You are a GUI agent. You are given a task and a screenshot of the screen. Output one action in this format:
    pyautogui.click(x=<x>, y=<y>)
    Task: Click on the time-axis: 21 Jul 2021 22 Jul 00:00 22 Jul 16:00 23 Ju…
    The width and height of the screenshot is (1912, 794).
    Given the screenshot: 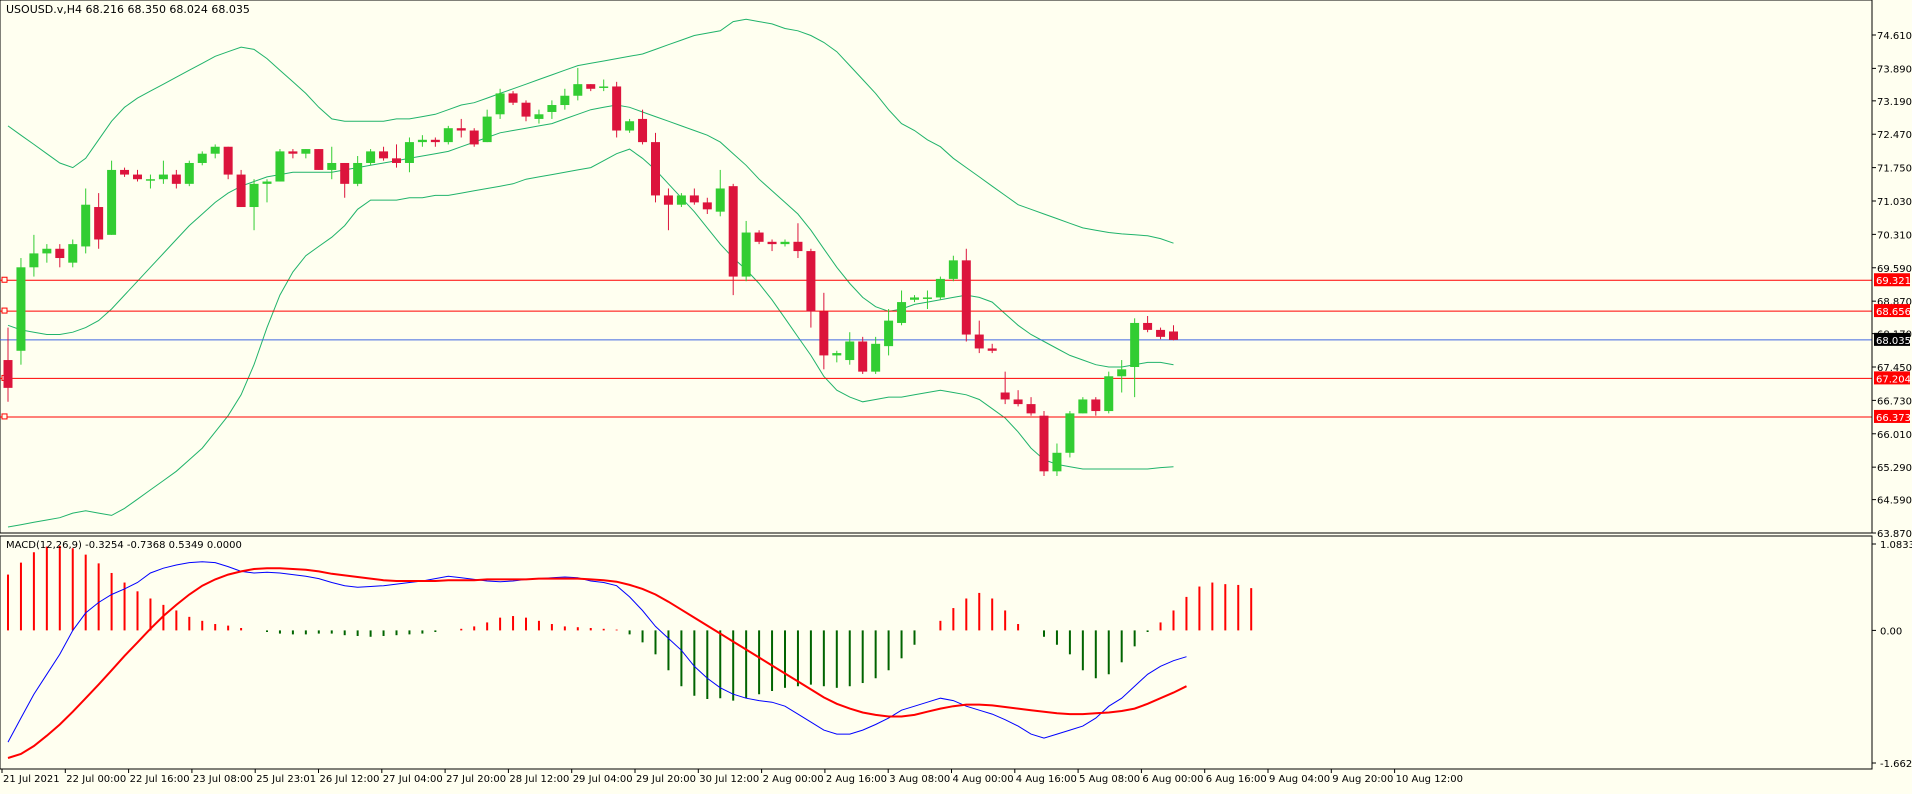 What is the action you would take?
    pyautogui.click(x=936, y=776)
    